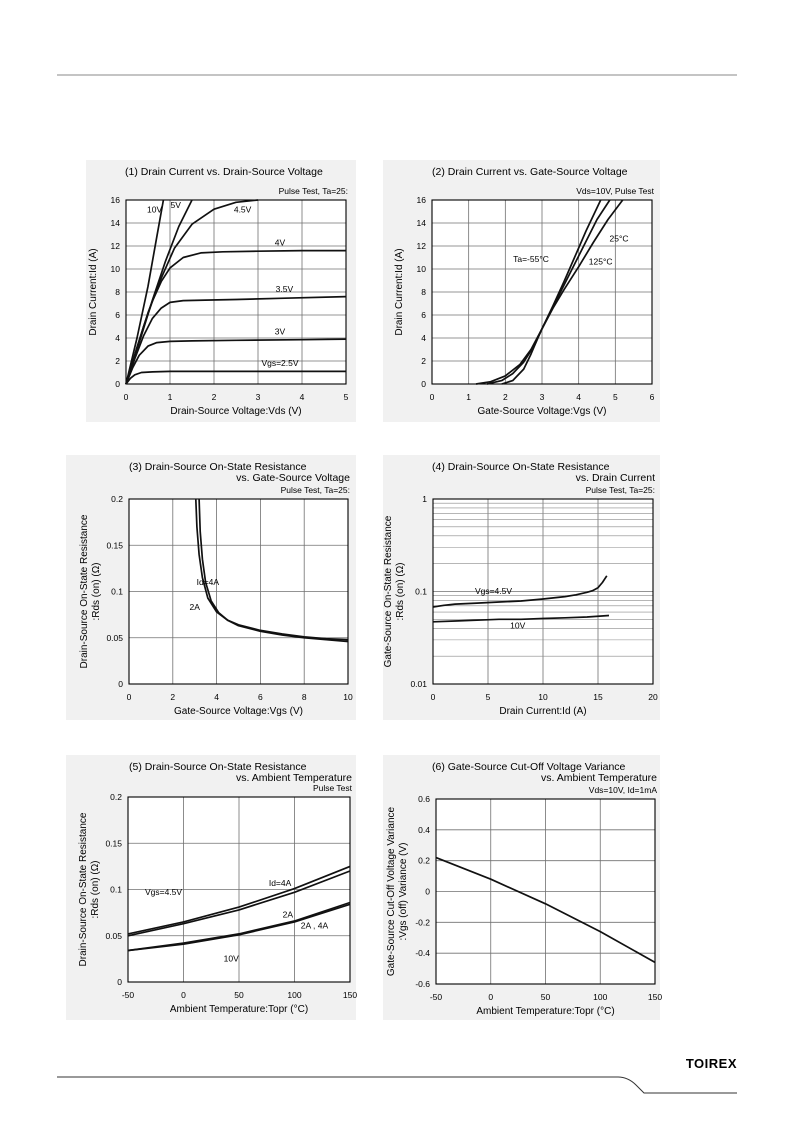  I want to click on y-axis-label: Drain Current:Id (A), so click(399, 291).